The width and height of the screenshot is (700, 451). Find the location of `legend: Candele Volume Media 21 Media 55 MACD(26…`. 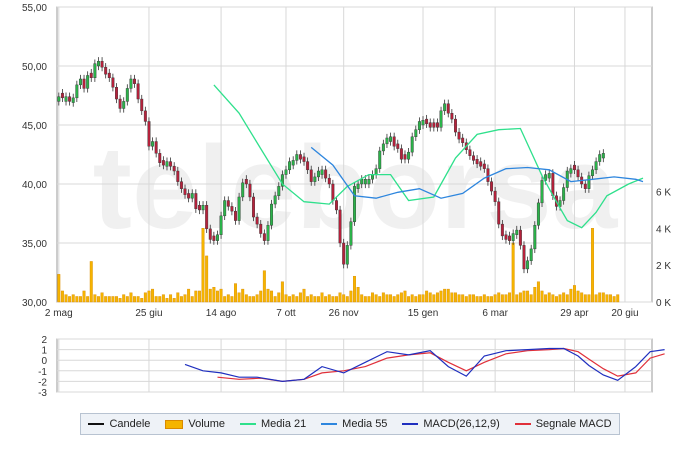

legend: Candele Volume Media 21 Media 55 MACD(26… is located at coordinates (350, 424).